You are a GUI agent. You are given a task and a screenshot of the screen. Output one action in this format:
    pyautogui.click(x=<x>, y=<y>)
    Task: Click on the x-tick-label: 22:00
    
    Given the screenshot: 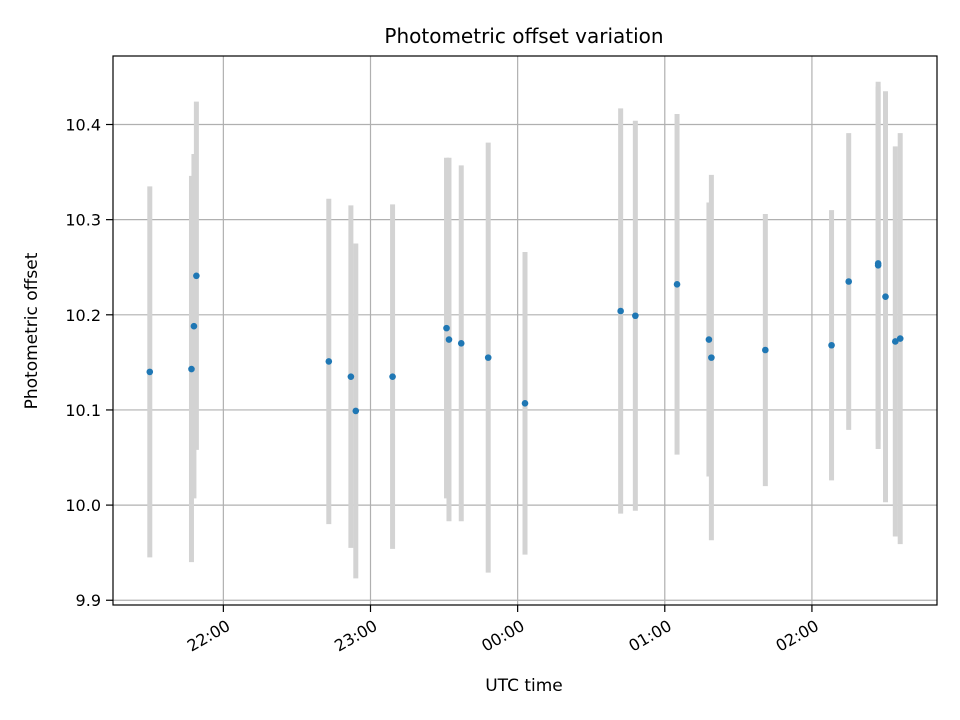 What is the action you would take?
    pyautogui.click(x=208, y=636)
    